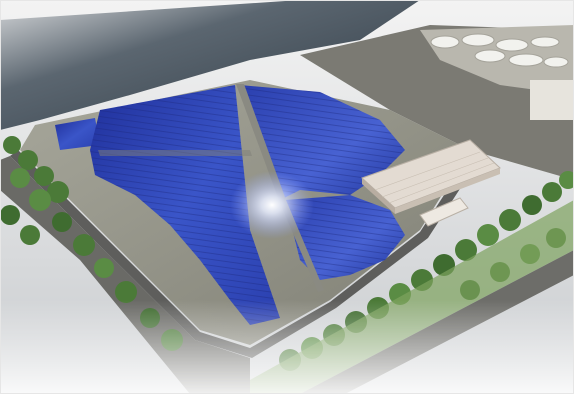  I want to click on small-building, so click(444, 212).